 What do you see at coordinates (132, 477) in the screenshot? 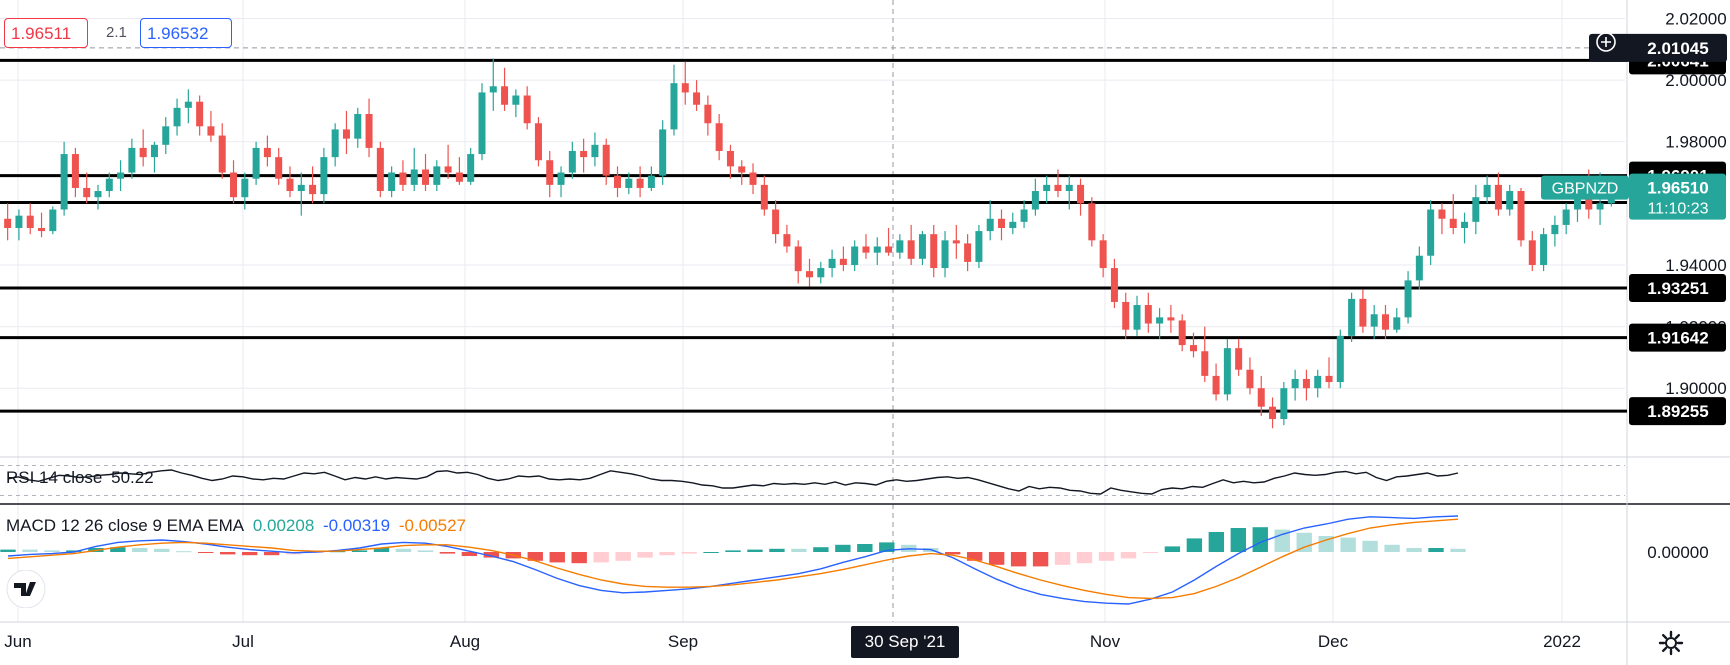
I see `rsi-value: 50.22` at bounding box center [132, 477].